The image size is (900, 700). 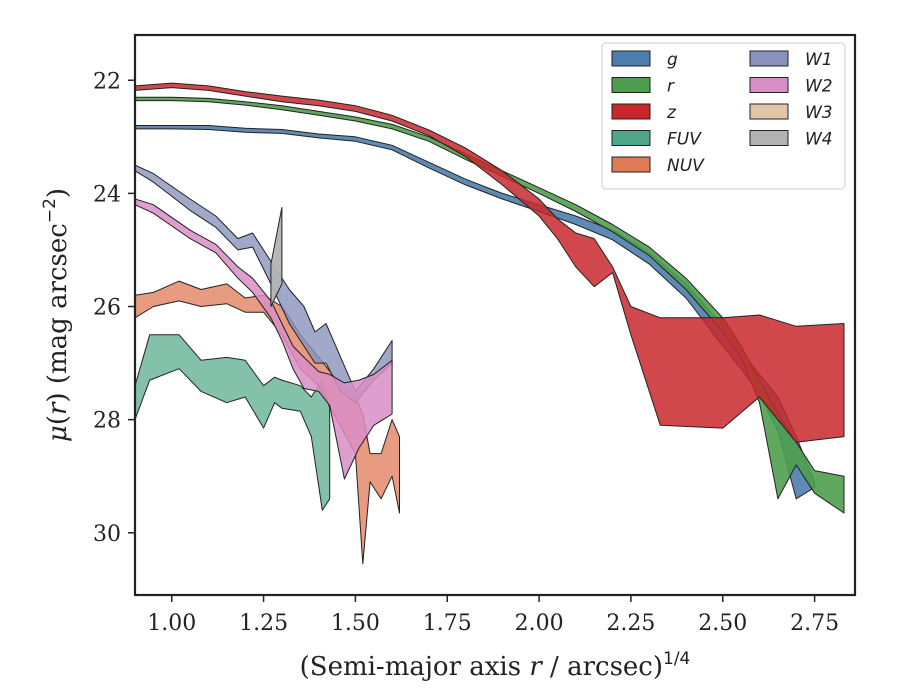 I want to click on x-tick-label: 2.00, so click(x=539, y=623).